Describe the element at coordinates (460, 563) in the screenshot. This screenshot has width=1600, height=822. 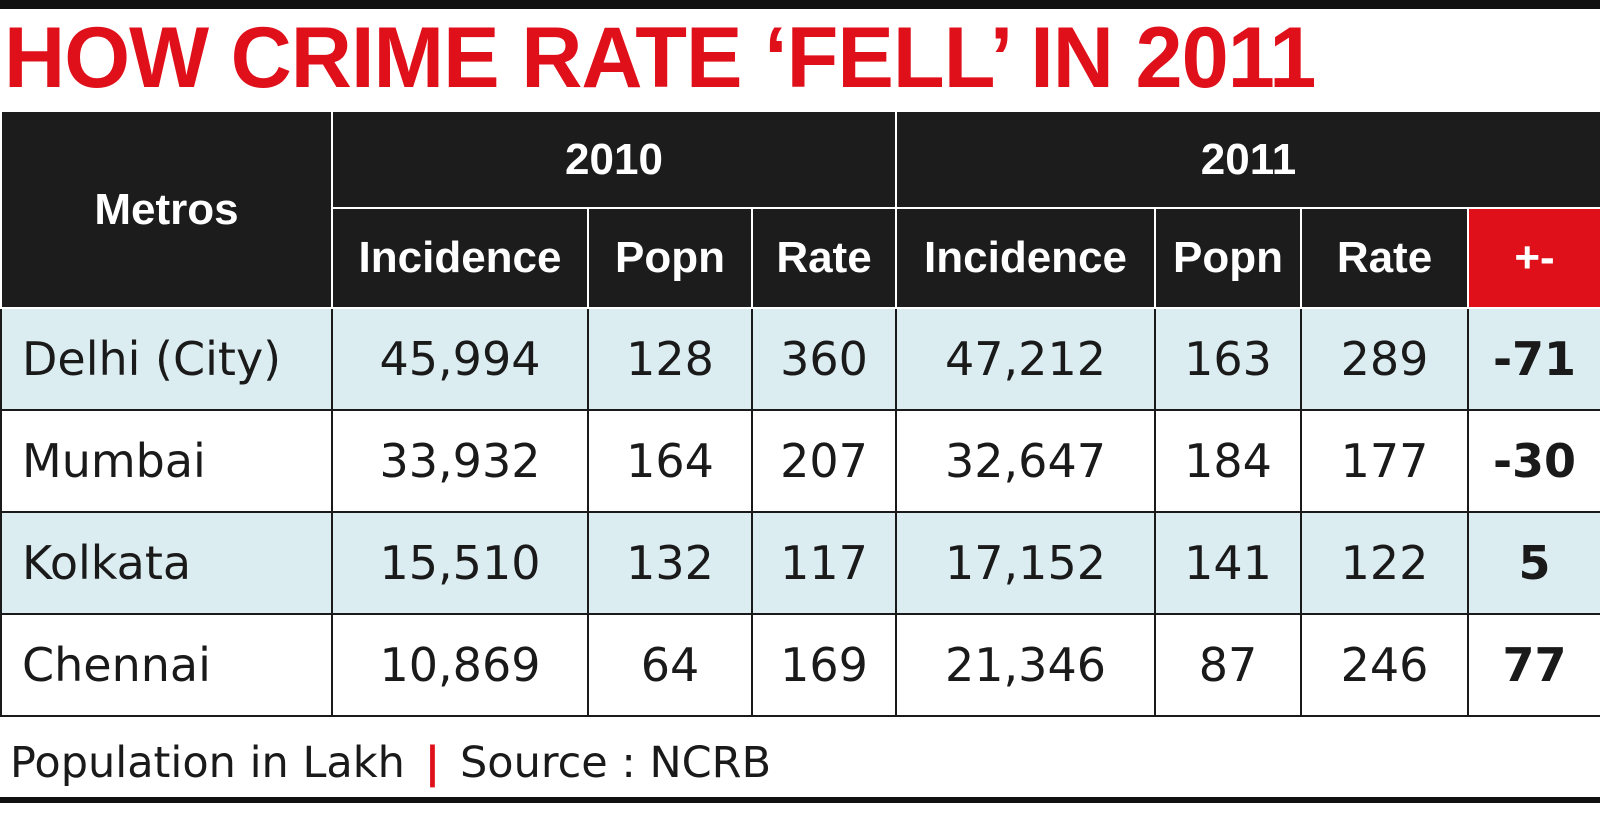
I see `incidence-2010-cell: 15,510` at that location.